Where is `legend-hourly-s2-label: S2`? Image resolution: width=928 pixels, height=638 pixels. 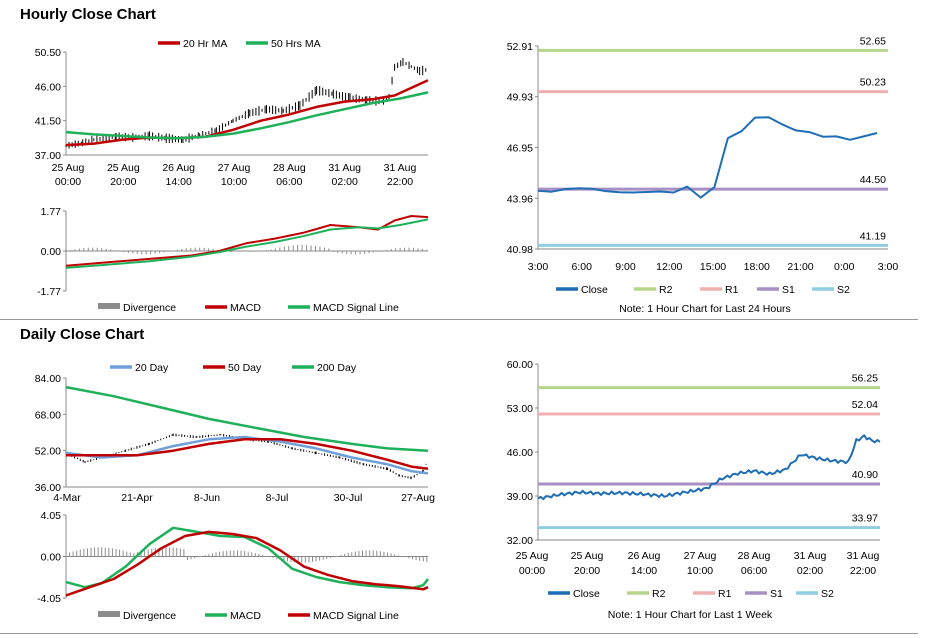 legend-hourly-s2-label: S2 is located at coordinates (843, 290).